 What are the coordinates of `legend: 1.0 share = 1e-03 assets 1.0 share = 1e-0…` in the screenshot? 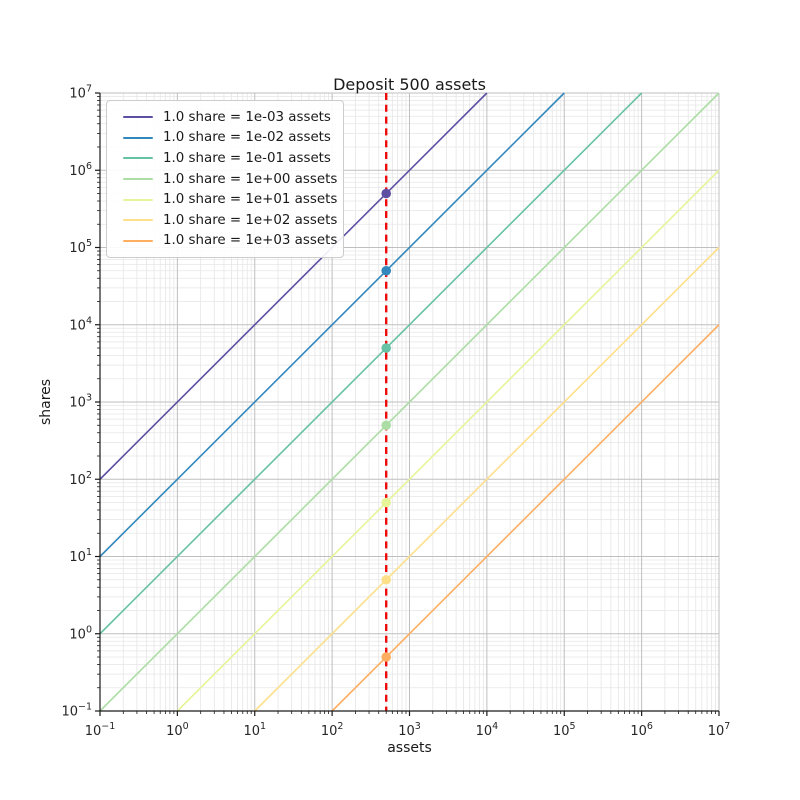 It's located at (225, 179).